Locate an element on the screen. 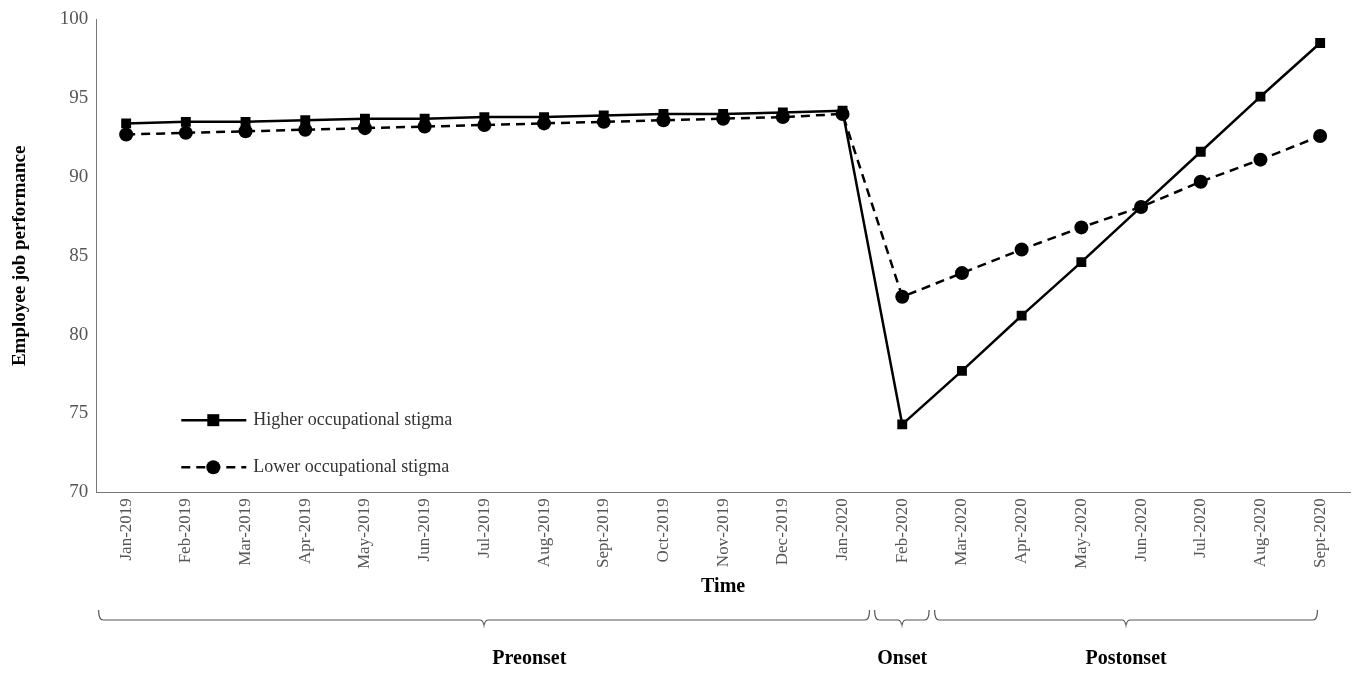 The image size is (1362, 675). x-tick-label: Aug-2019 is located at coordinates (543, 533).